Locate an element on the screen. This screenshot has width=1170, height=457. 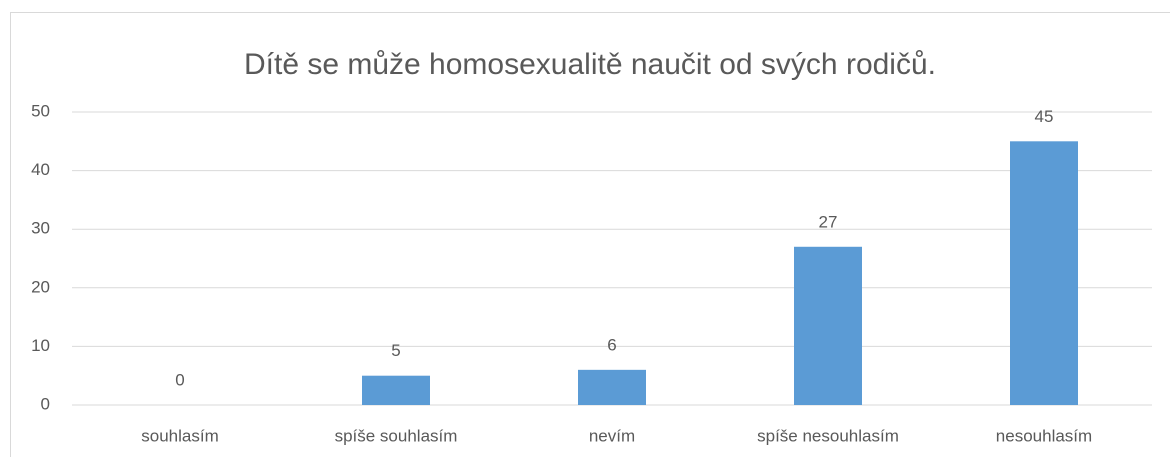
y-tick-label: 0 is located at coordinates (45, 403).